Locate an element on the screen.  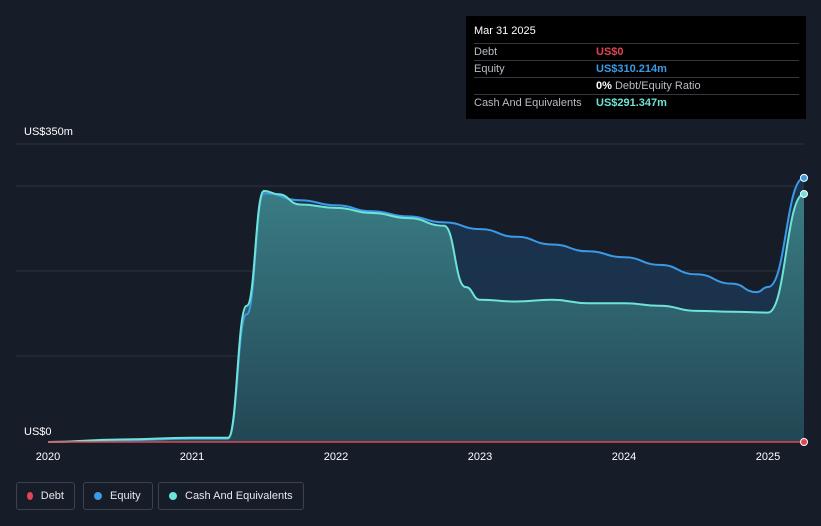
legend-label: Cash And Equivalents is located at coordinates (239, 496).